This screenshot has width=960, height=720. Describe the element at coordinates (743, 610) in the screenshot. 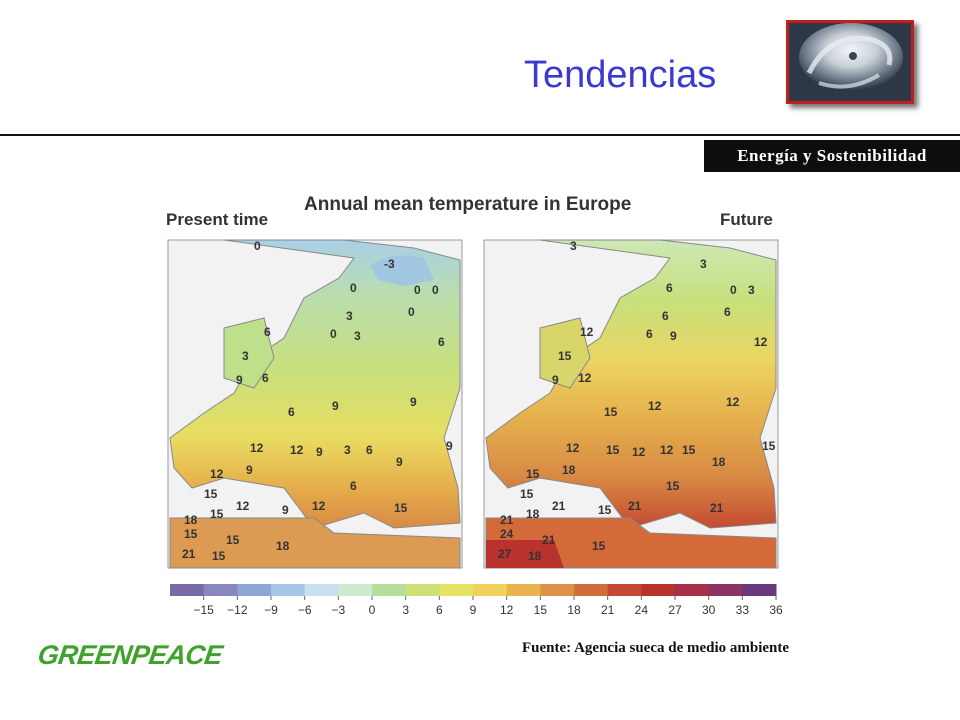

I see `colorbar-tick-label: 33` at that location.